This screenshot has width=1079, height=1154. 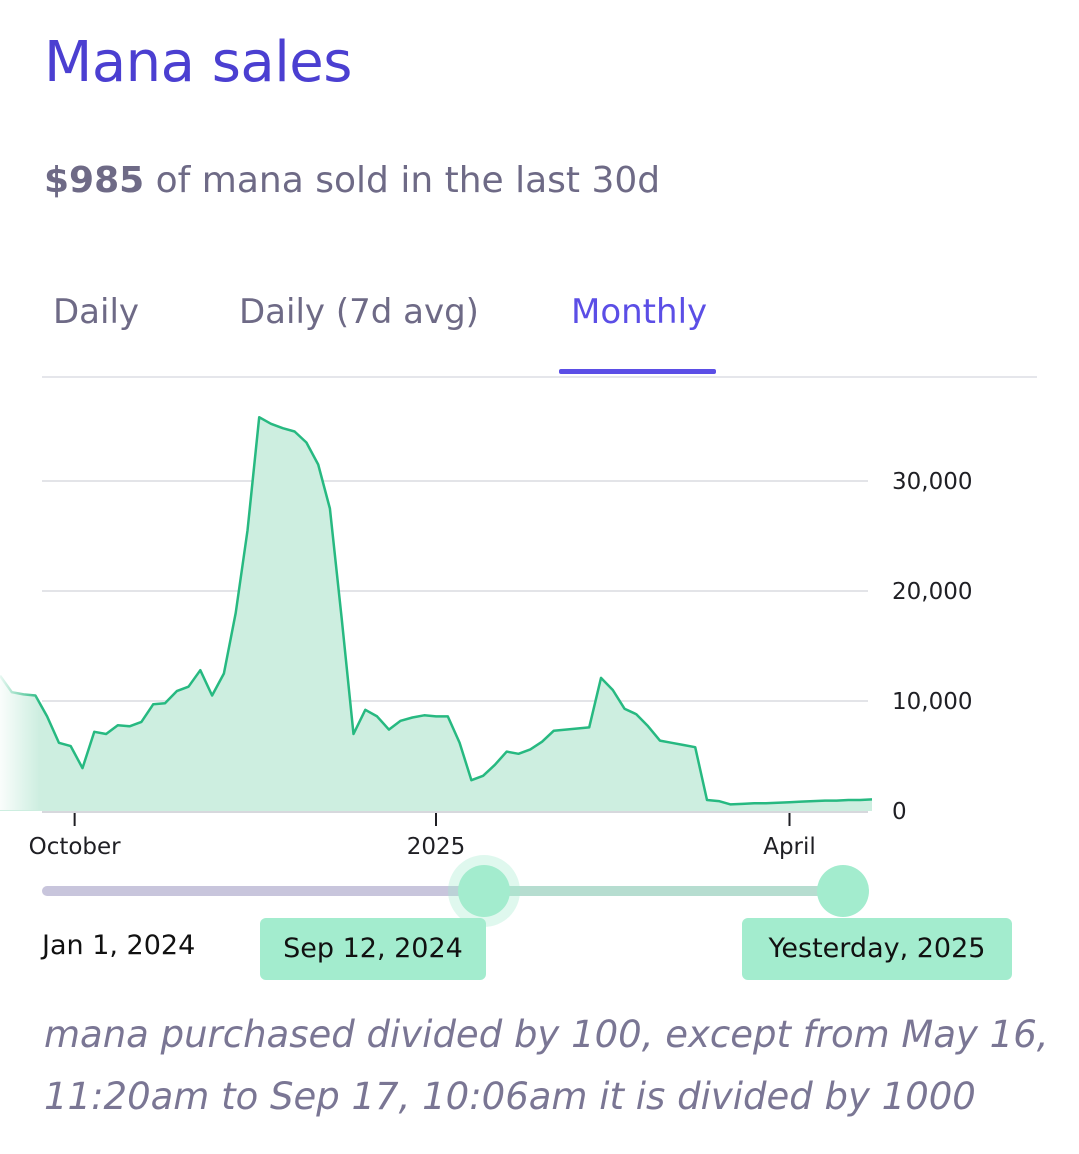 I want to click on y-tick-label: 30,000, so click(x=932, y=482).